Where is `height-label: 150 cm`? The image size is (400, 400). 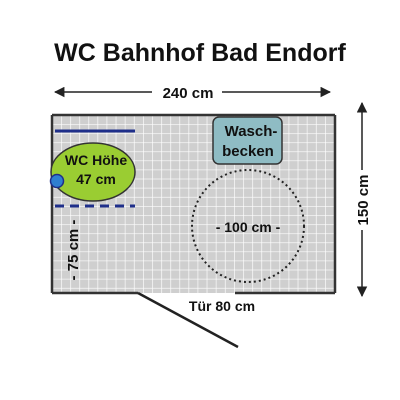 height-label: 150 cm is located at coordinates (363, 200).